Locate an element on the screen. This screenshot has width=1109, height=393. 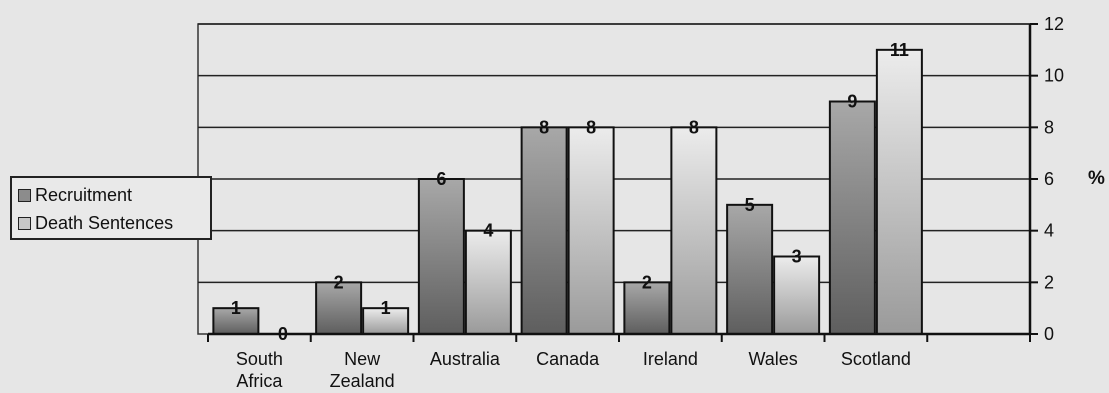
data-label-death-sentences: 0 is located at coordinates (283, 334).